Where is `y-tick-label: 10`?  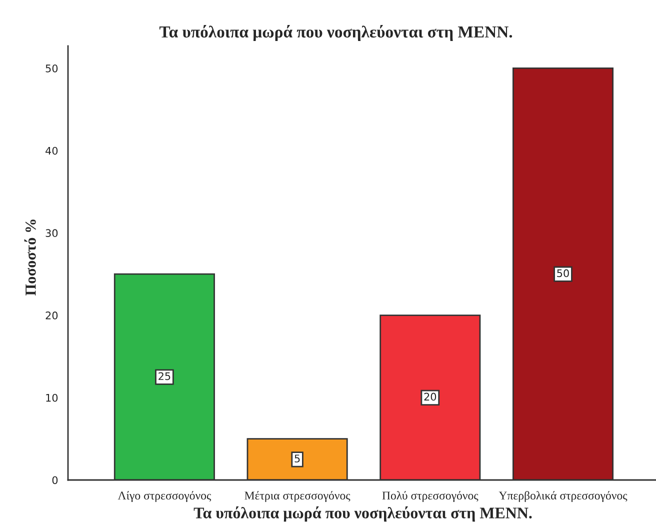
y-tick-label: 10 is located at coordinates (52, 398).